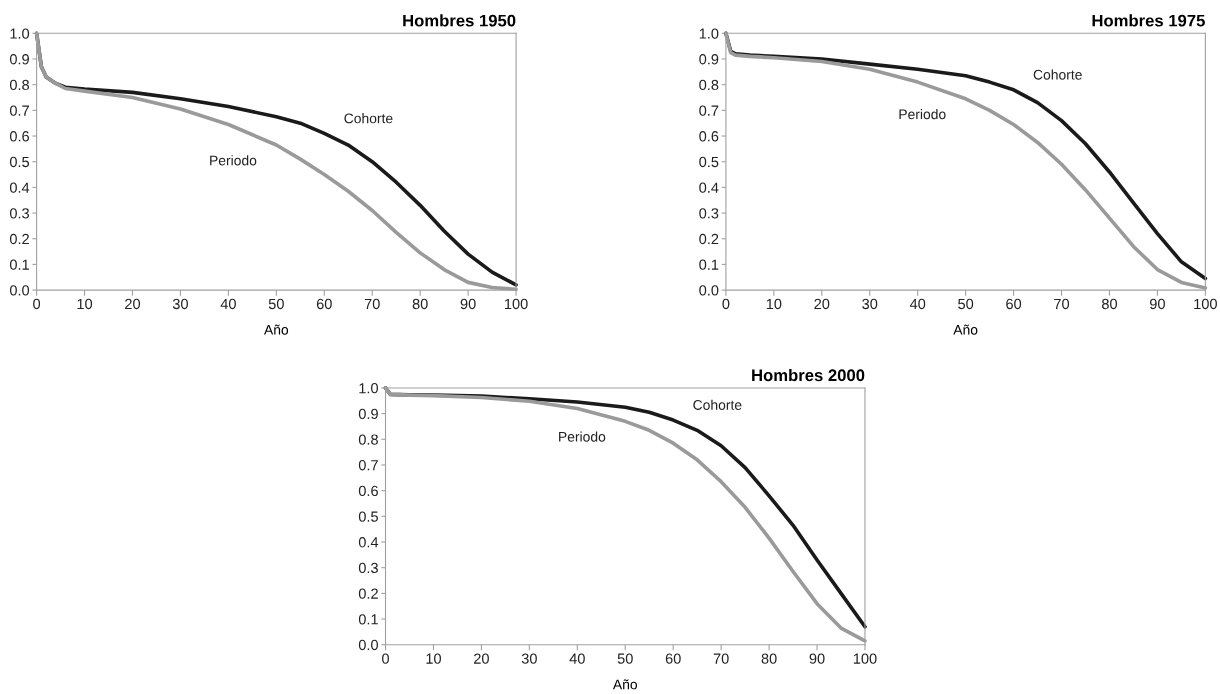 Image resolution: width=1220 pixels, height=694 pixels. Describe the element at coordinates (459, 20) in the screenshot. I see `chart-title: Hombres 1950` at that location.